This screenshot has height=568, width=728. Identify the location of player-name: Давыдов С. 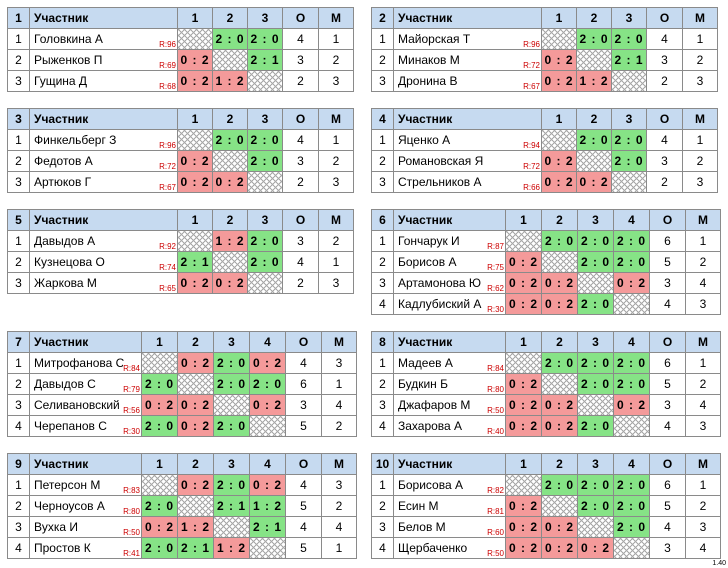
(65, 384).